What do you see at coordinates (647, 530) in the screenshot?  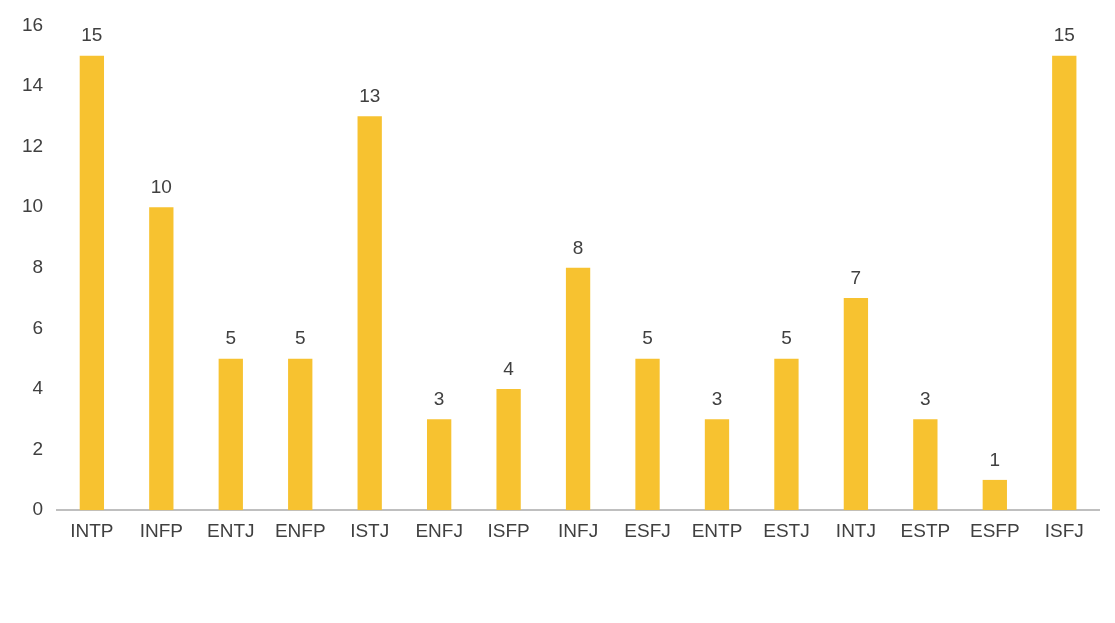 I see `x-tick-label: ESFJ` at bounding box center [647, 530].